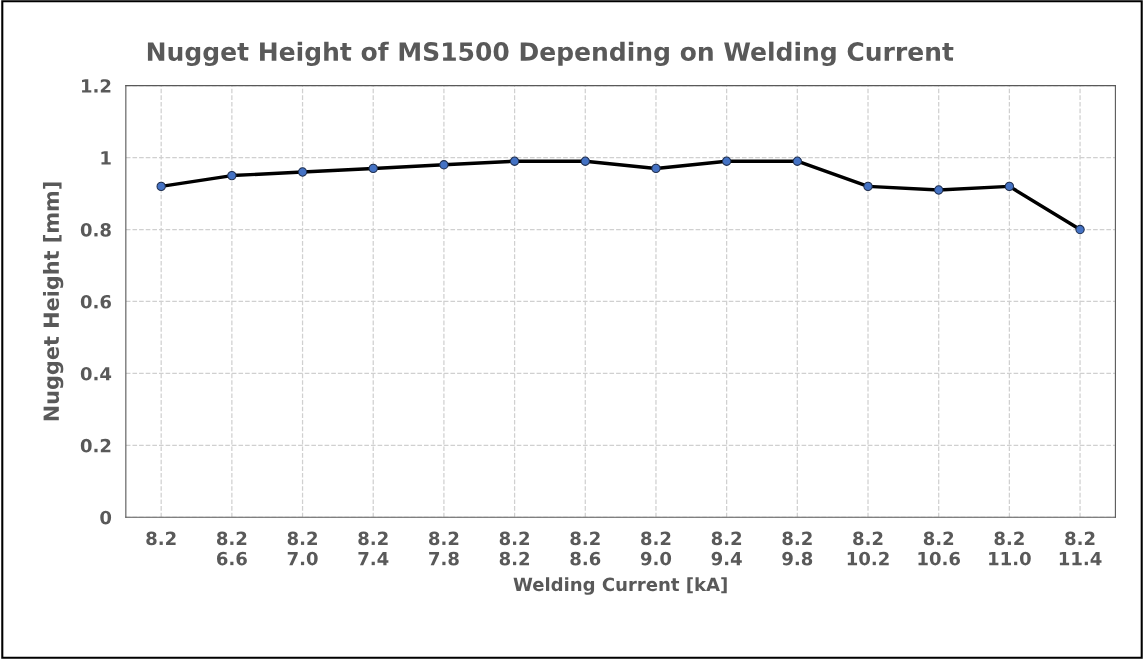  Describe the element at coordinates (620, 586) in the screenshot. I see `x-axis-title: Welding Current [kA]` at that location.